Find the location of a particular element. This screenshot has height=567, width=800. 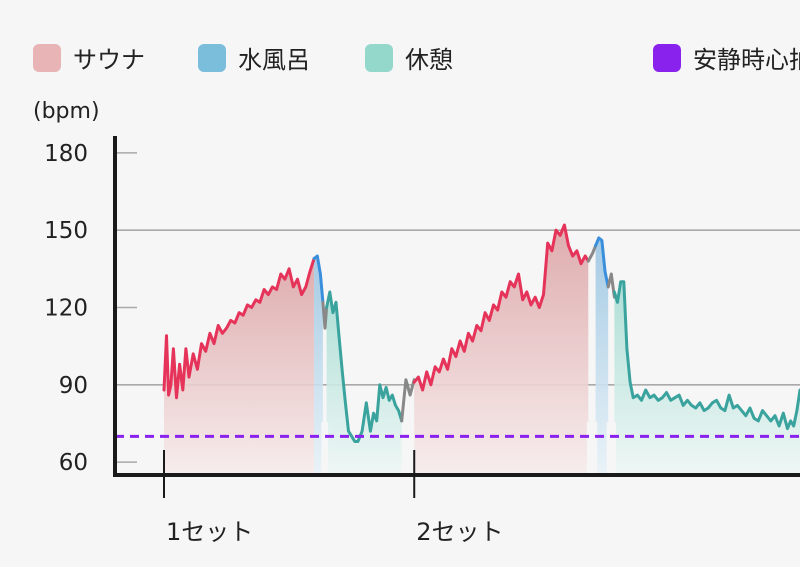

legend-swatch-sauna is located at coordinates (47, 57).